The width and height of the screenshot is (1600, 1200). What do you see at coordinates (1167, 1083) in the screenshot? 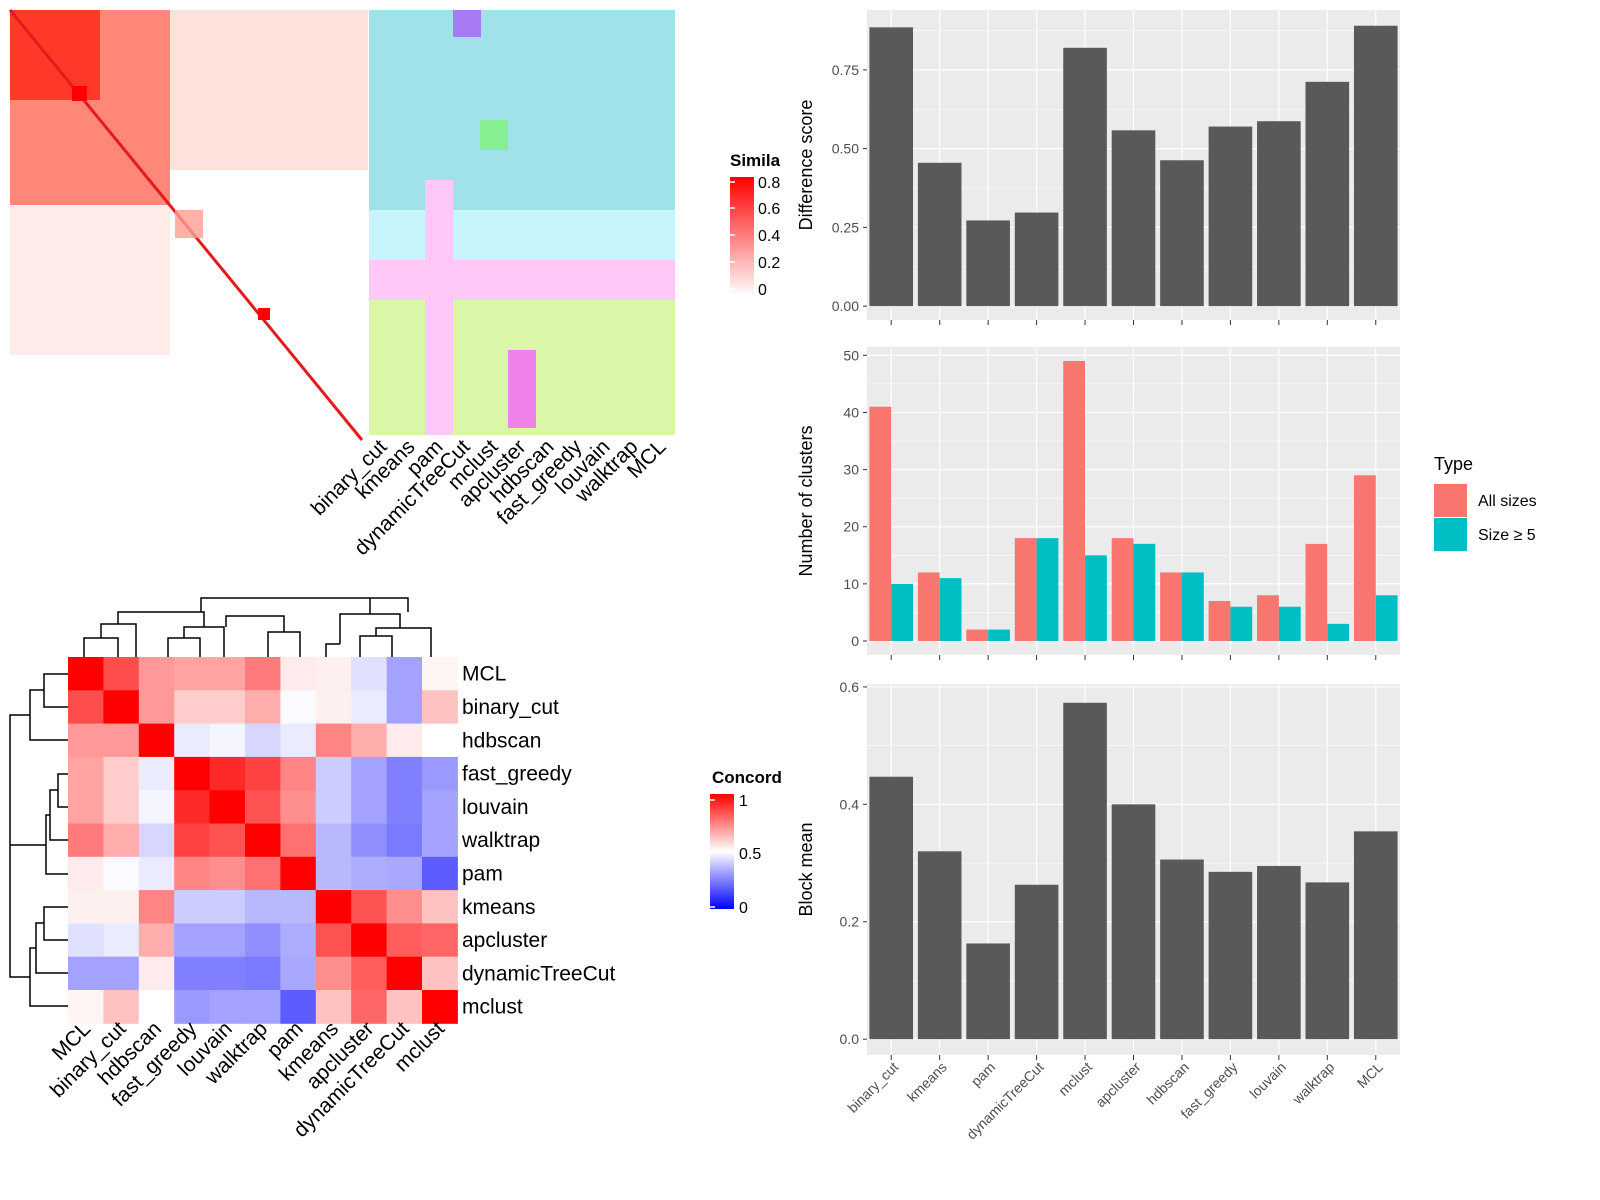
I see `x-category-label: hdbscan` at bounding box center [1167, 1083].